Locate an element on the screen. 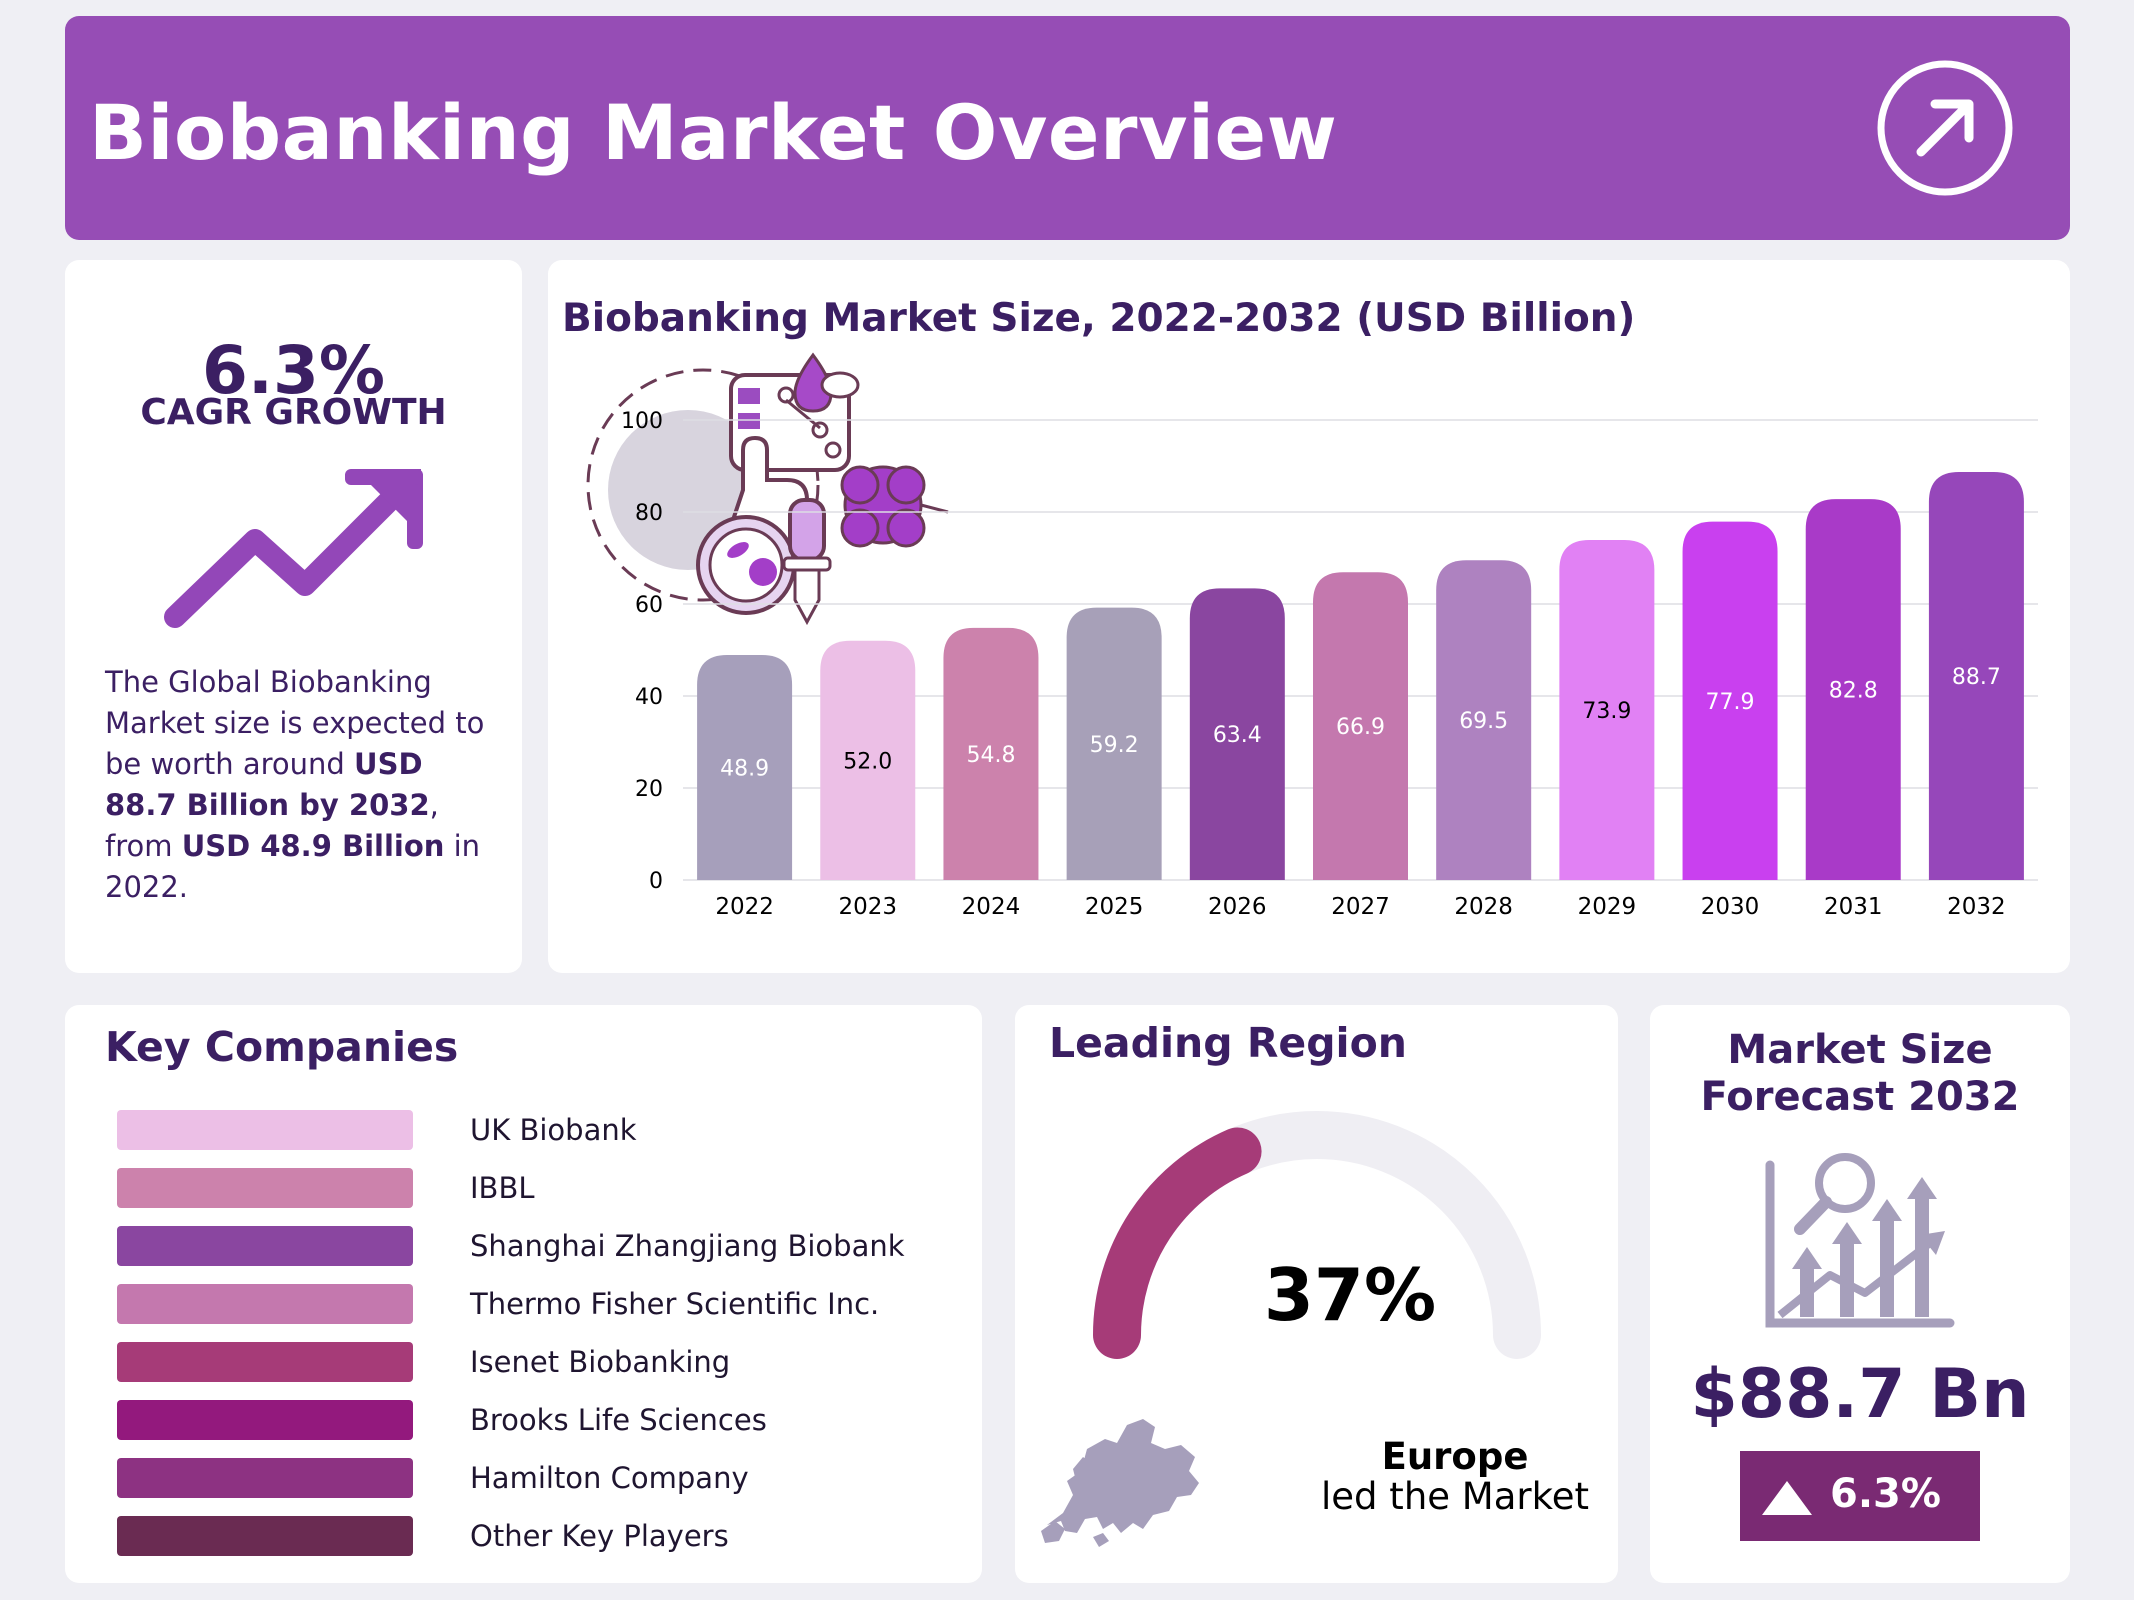 The width and height of the screenshot is (2134, 1600). growth-badge: 6.3% is located at coordinates (1860, 1496).